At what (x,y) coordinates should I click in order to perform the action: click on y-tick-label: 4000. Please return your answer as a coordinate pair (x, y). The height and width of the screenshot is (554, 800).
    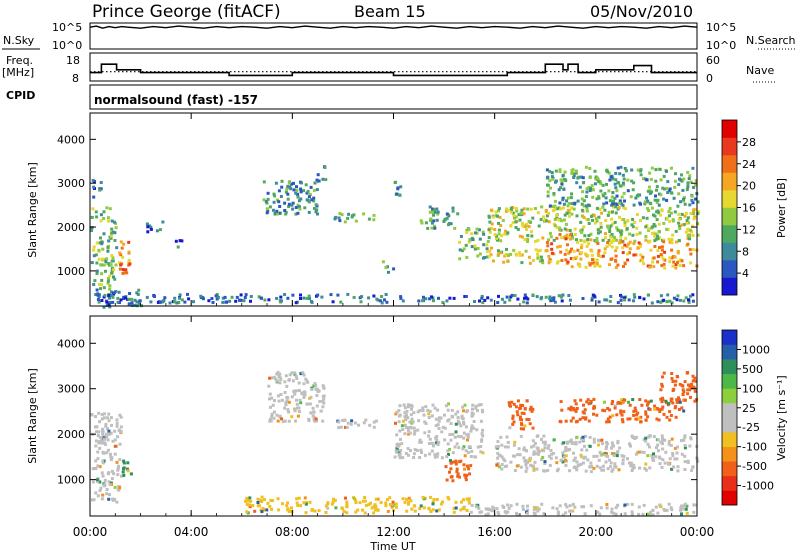
    Looking at the image, I should click on (71, 139).